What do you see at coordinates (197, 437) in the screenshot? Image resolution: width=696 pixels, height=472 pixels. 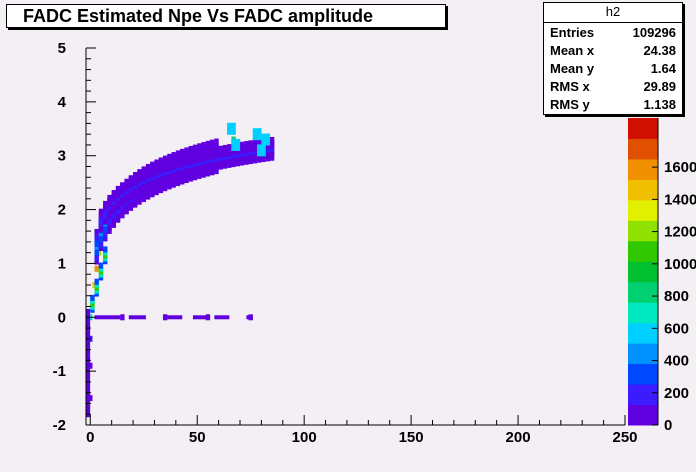 I see `x-tick-label: 50` at bounding box center [197, 437].